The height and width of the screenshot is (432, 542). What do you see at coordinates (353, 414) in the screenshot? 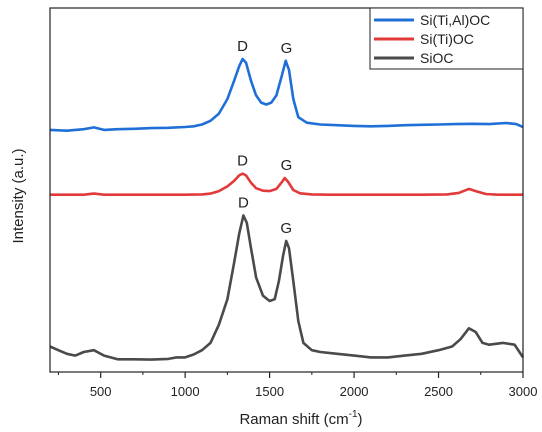
I see `x-axis-label-superscript: -1` at bounding box center [353, 414].